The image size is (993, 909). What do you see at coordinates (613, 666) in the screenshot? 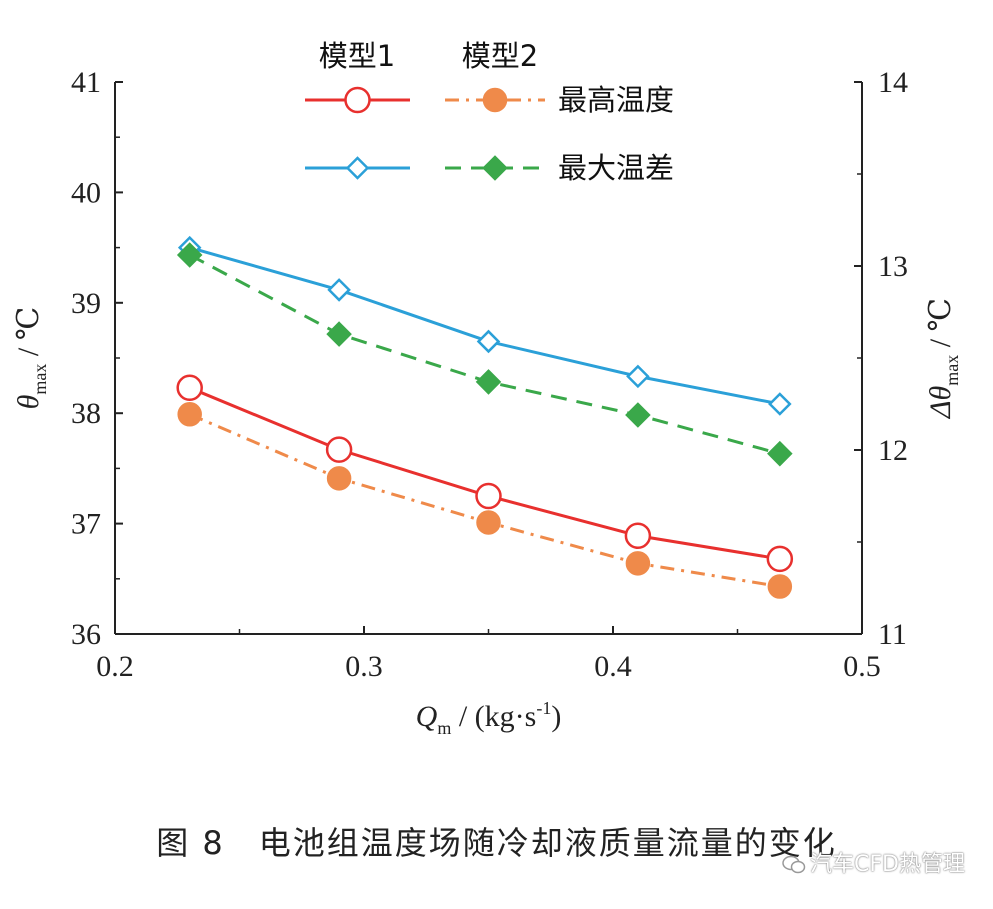
I see `x-tick-label: 0.4` at bounding box center [613, 666].